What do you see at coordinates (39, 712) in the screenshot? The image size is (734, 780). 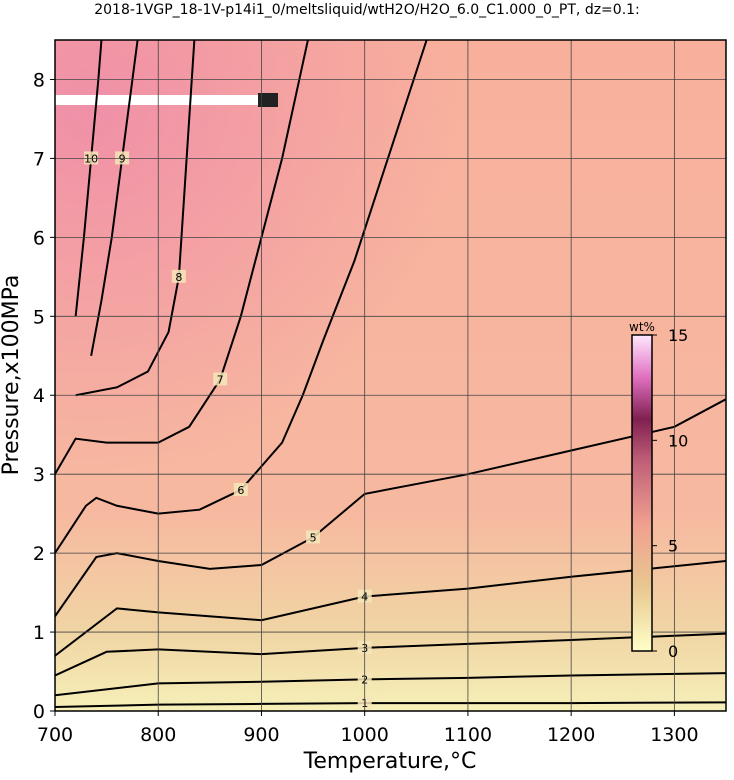 I see `y-tick-label: 0` at bounding box center [39, 712].